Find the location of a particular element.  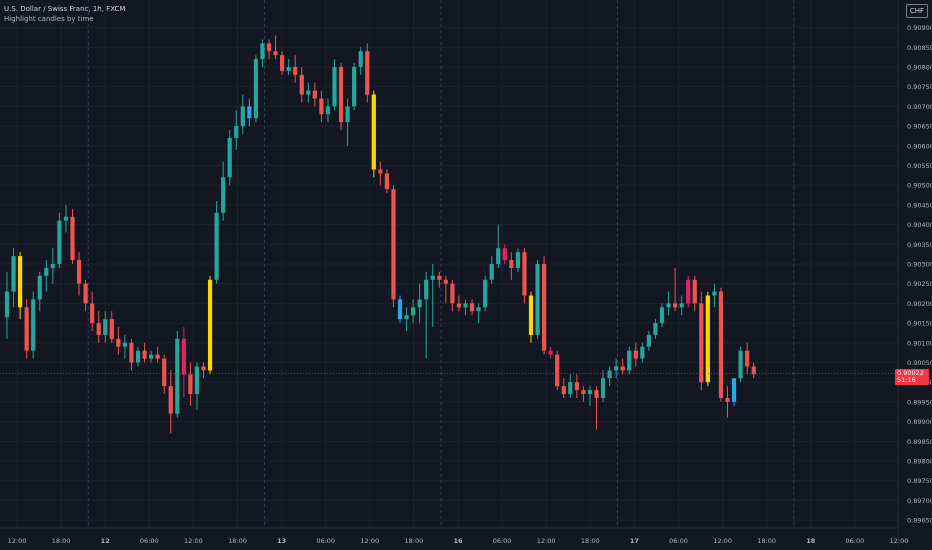

last-price-label: 0.90022 51:16 is located at coordinates (912, 376).